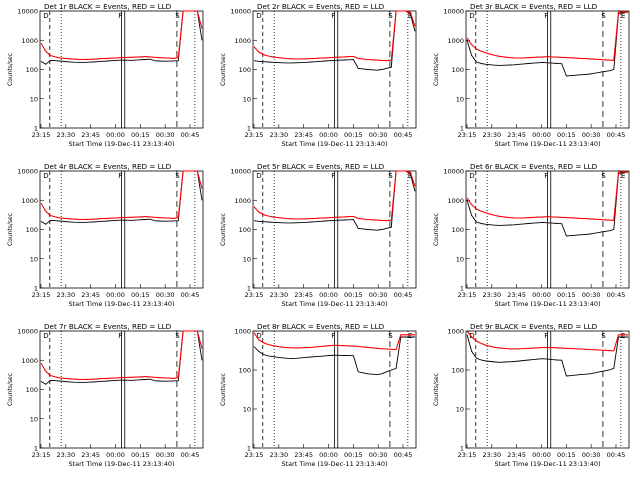 The height and width of the screenshot is (480, 640). What do you see at coordinates (321, 6) in the screenshot?
I see `chart-title: Det 2r BLACK = Events, RED = LLD` at bounding box center [321, 6].